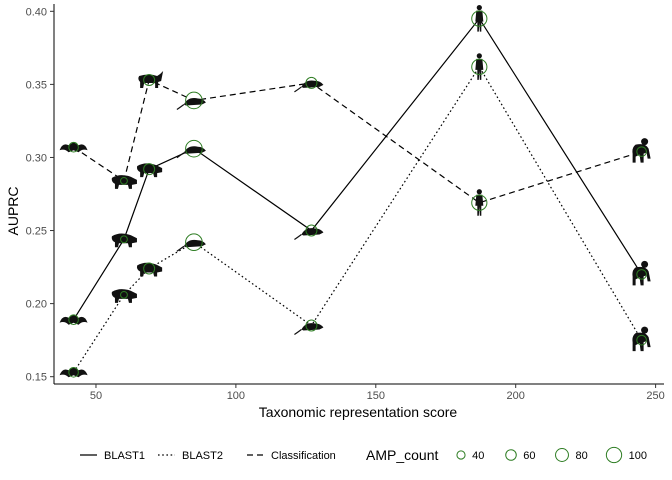 The height and width of the screenshot is (480, 672). I want to click on size-legend-label: 100, so click(638, 456).